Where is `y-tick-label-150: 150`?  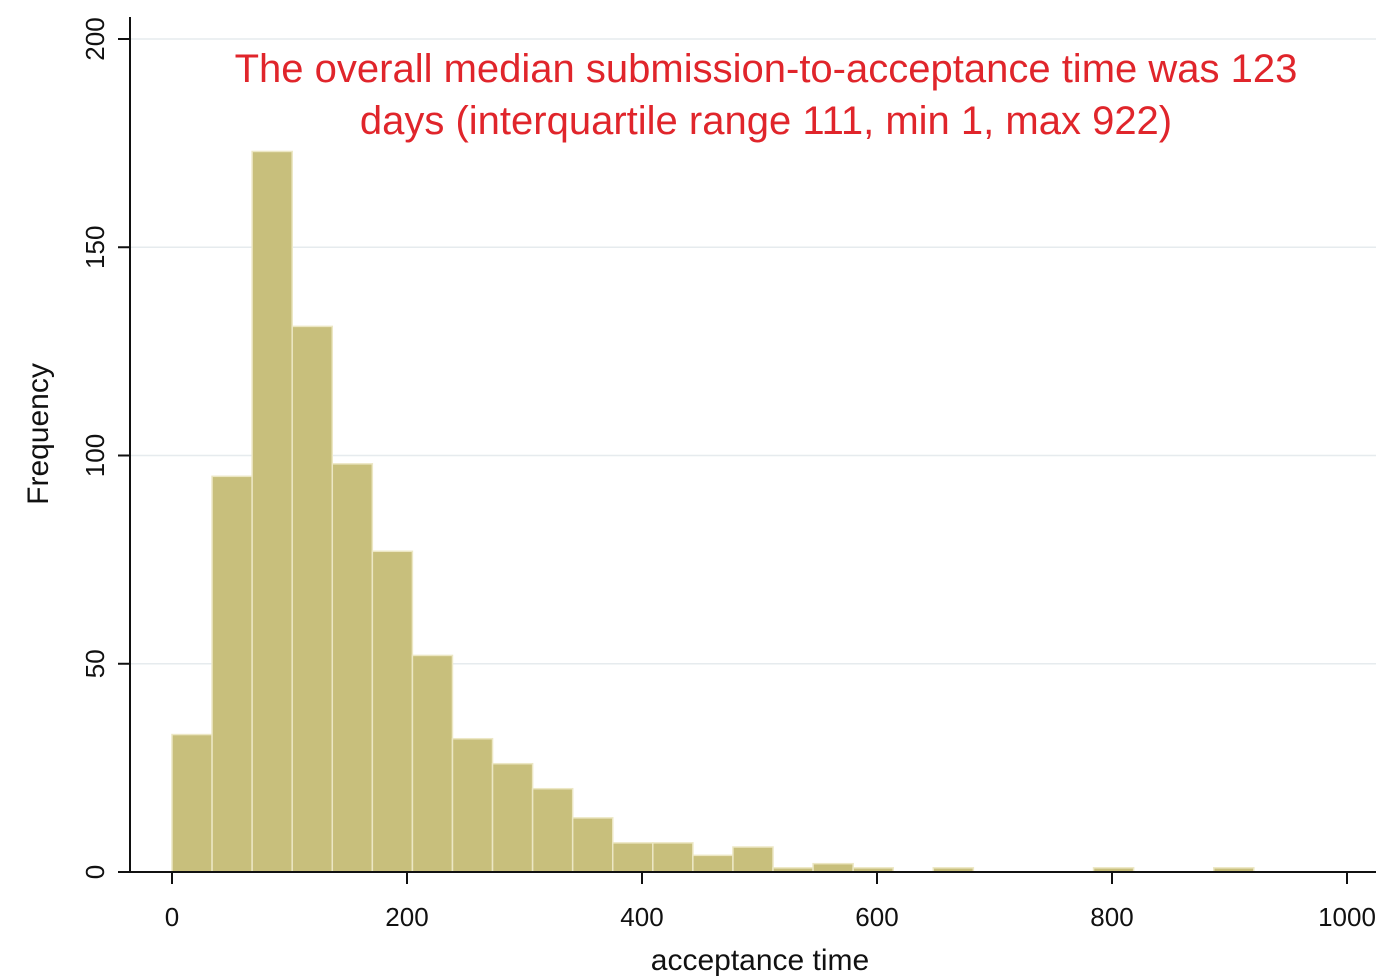
y-tick-label-150: 150 is located at coordinates (95, 247).